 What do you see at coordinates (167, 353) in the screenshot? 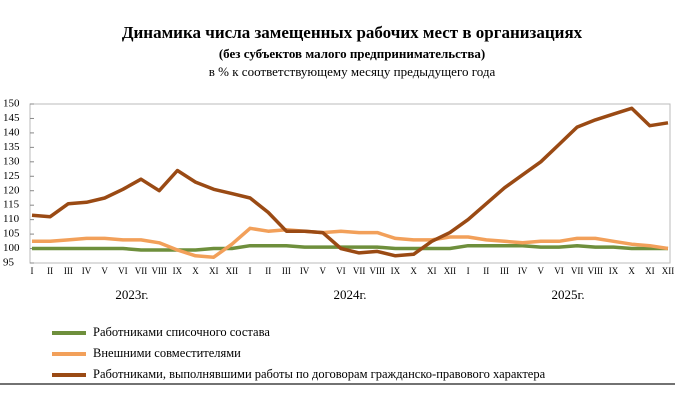
I see `legend-label: Внешними совместителями` at bounding box center [167, 353].